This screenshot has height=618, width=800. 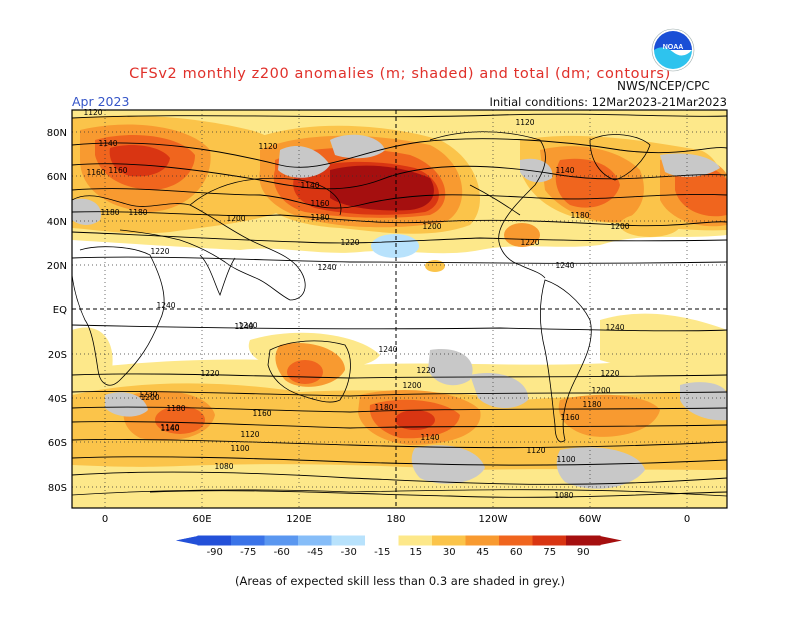 What do you see at coordinates (315, 552) in the screenshot?
I see `colorbar-label: -45` at bounding box center [315, 552].